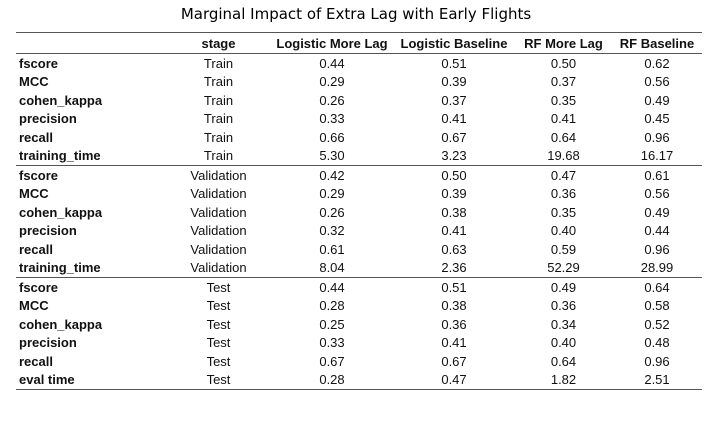 This screenshot has width=712, height=424. Describe the element at coordinates (359, 156) in the screenshot. I see `table-row: training_time Train 5.30 3.23 19.68 16.17` at that location.